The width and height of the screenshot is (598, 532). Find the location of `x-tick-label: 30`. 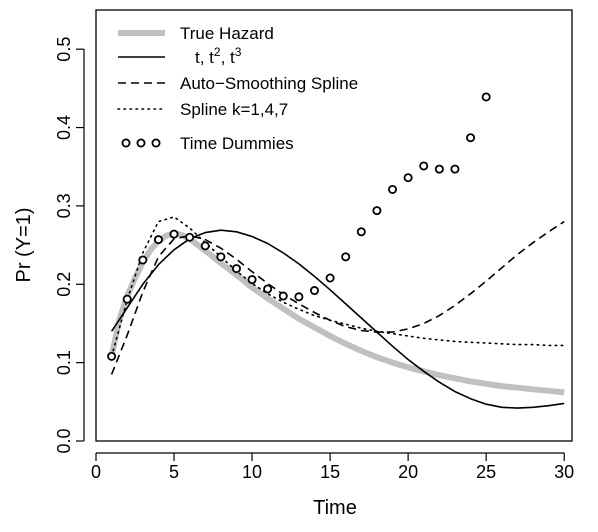

x-tick-label: 30 is located at coordinates (564, 472).